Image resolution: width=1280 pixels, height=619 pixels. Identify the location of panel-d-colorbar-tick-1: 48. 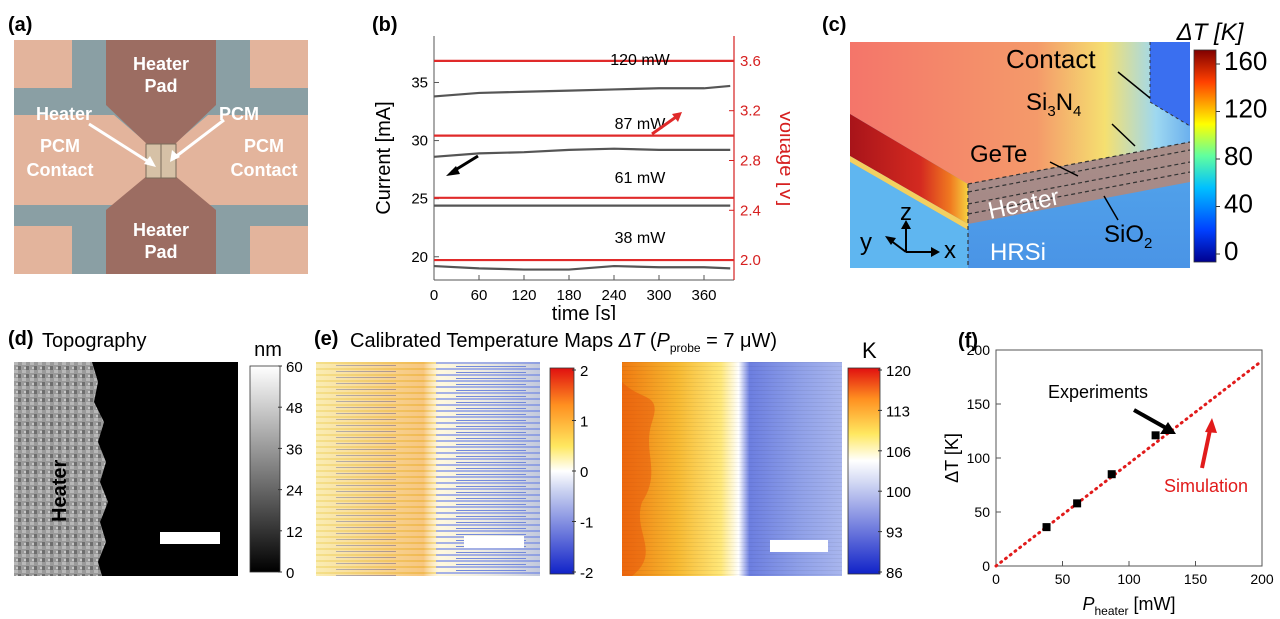
(294, 408).